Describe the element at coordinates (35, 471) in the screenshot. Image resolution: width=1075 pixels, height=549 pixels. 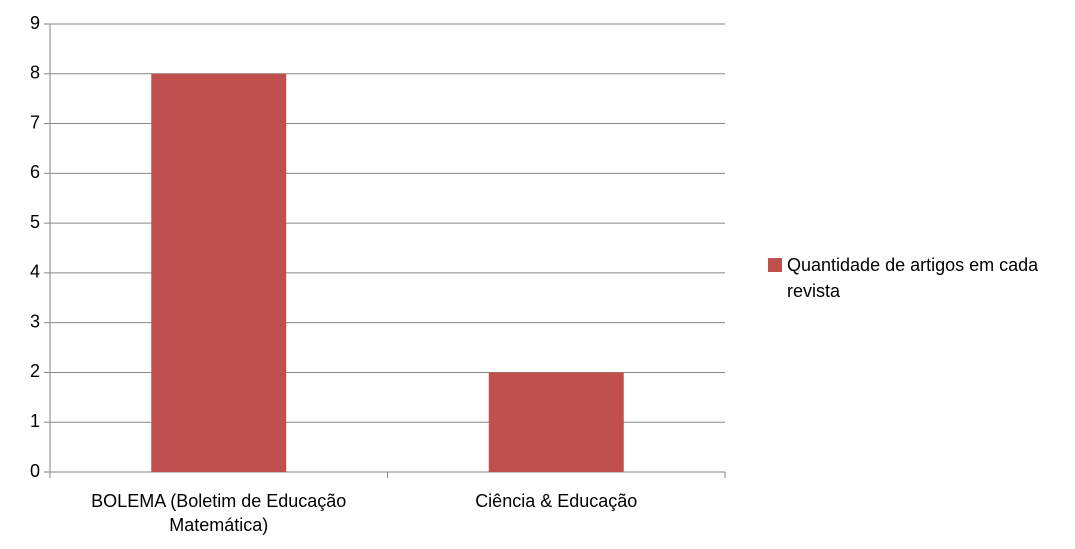
I see `y-tick-label: 0` at that location.